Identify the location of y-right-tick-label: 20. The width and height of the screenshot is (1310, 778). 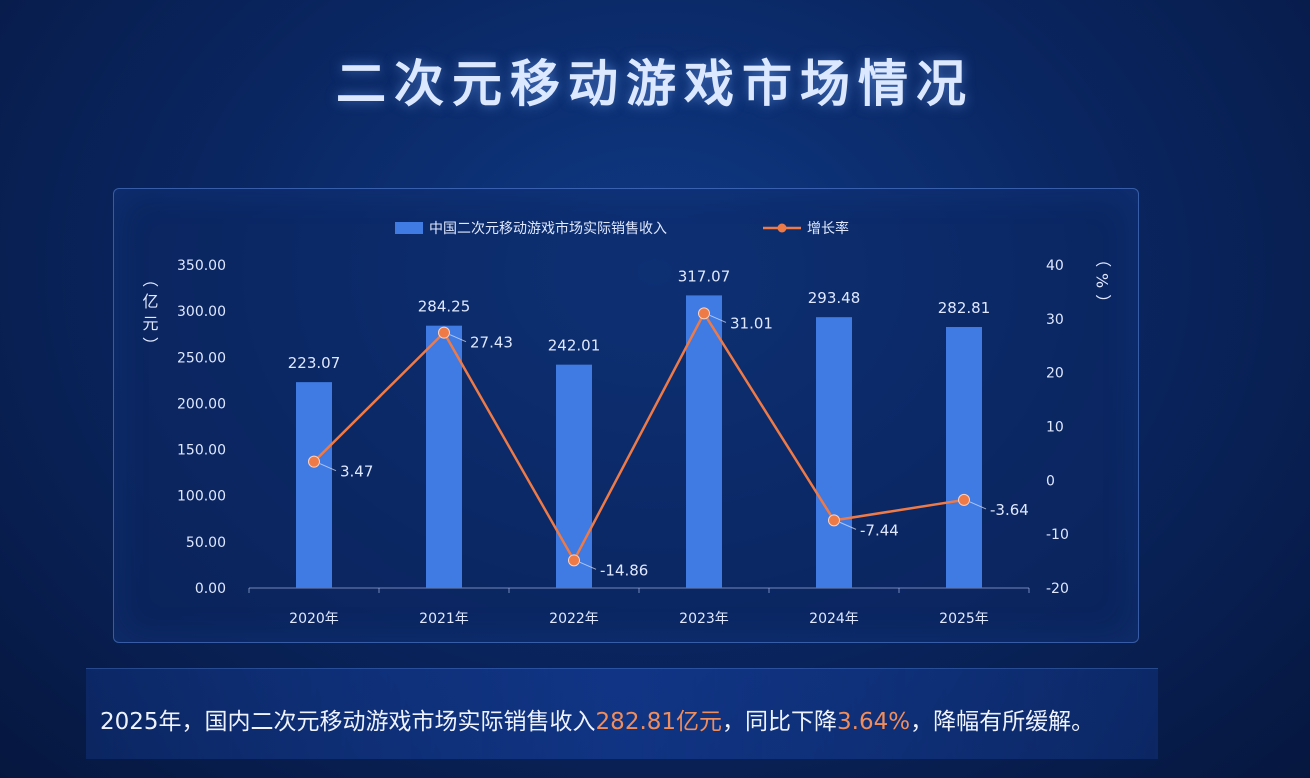
(1055, 374).